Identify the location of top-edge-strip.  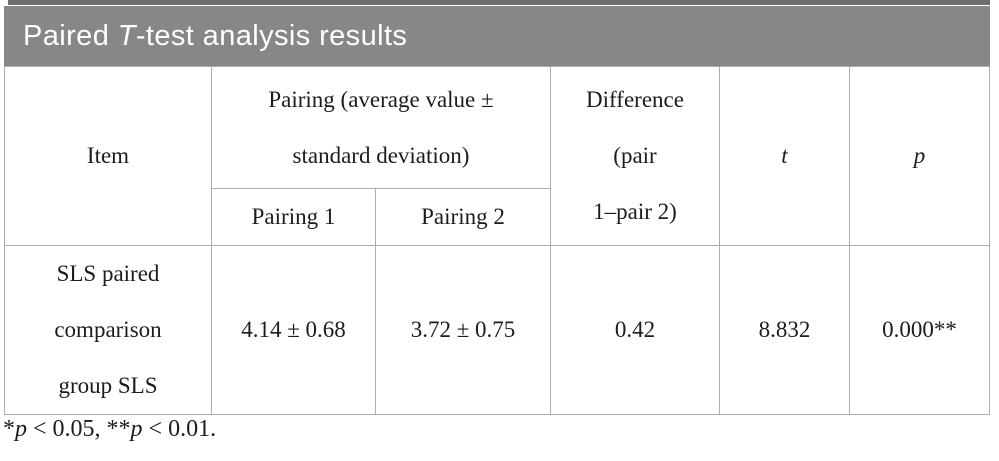
(499, 2).